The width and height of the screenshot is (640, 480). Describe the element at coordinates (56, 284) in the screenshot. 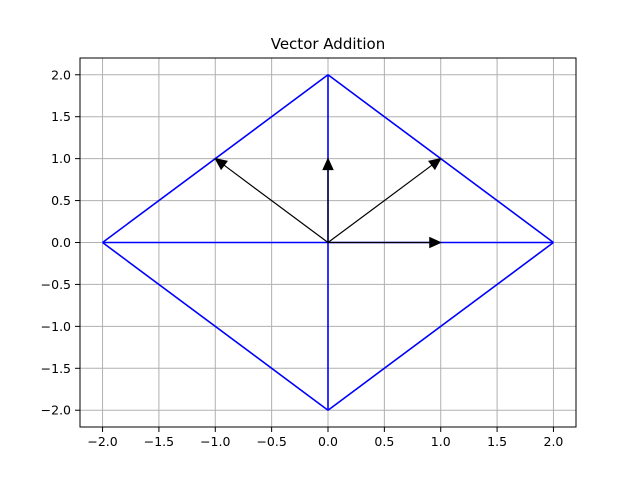

I see `y-tick-label: −0.5` at that location.